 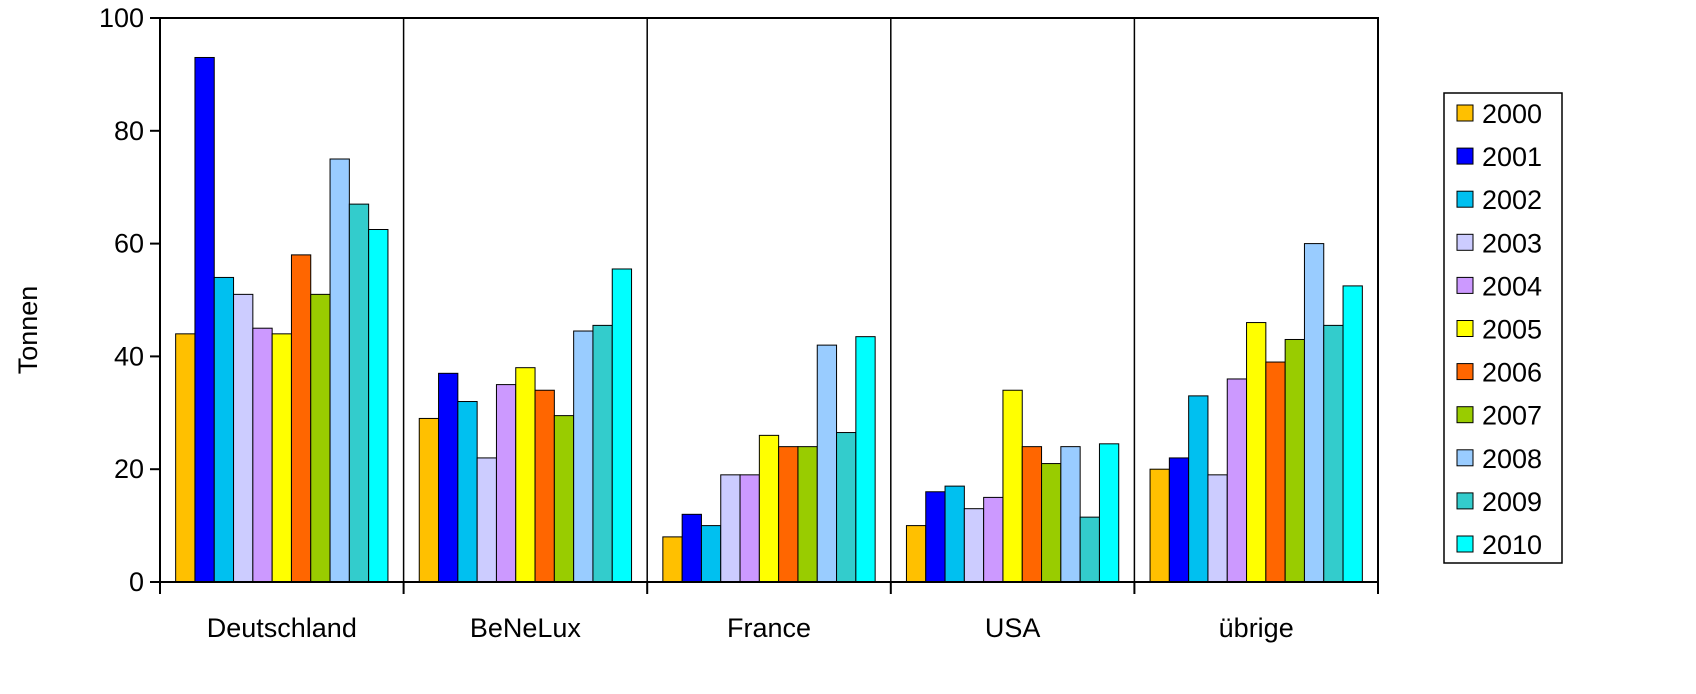 I want to click on legend-swatch-2005, so click(x=1465, y=328).